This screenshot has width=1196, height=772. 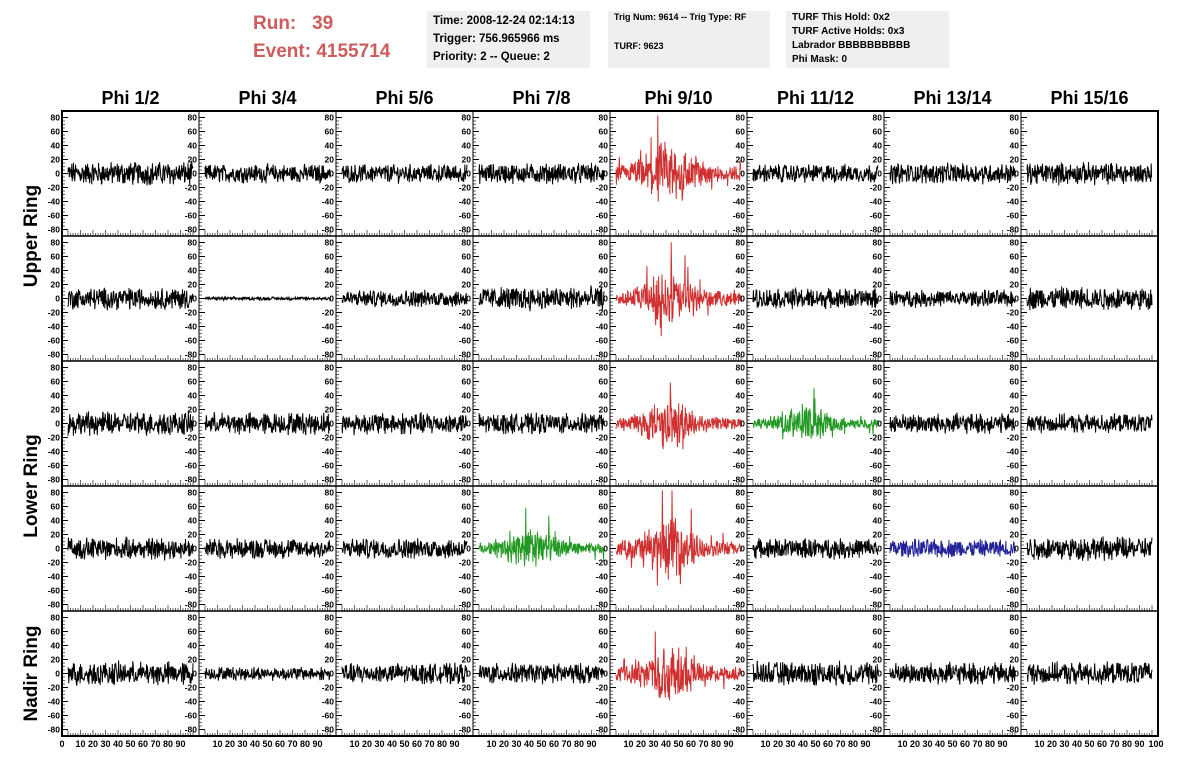 I want to click on column-header-3: Phi 5/6, so click(x=404, y=98).